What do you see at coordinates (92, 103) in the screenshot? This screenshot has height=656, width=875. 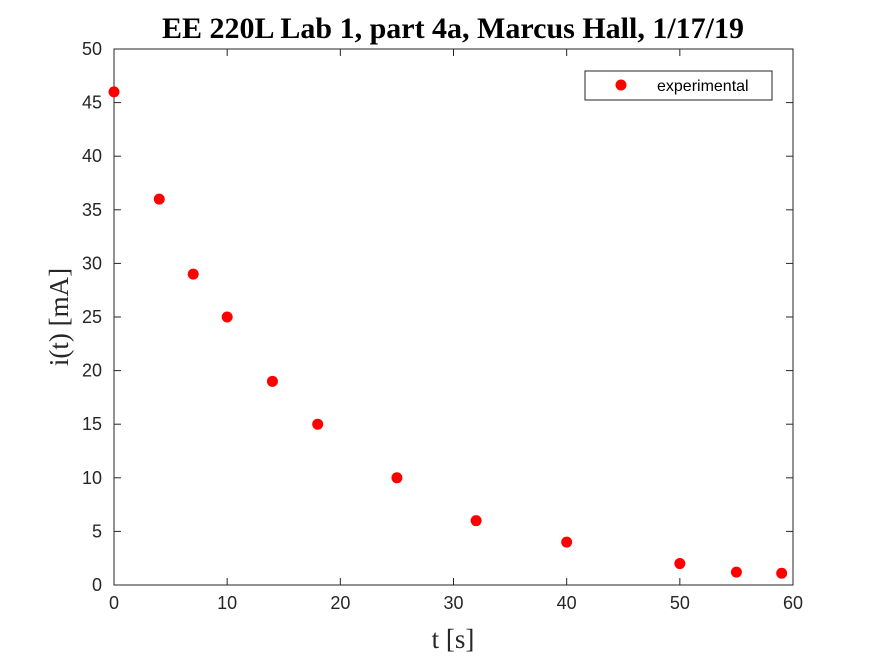 I see `y-tick-label: 45` at bounding box center [92, 103].